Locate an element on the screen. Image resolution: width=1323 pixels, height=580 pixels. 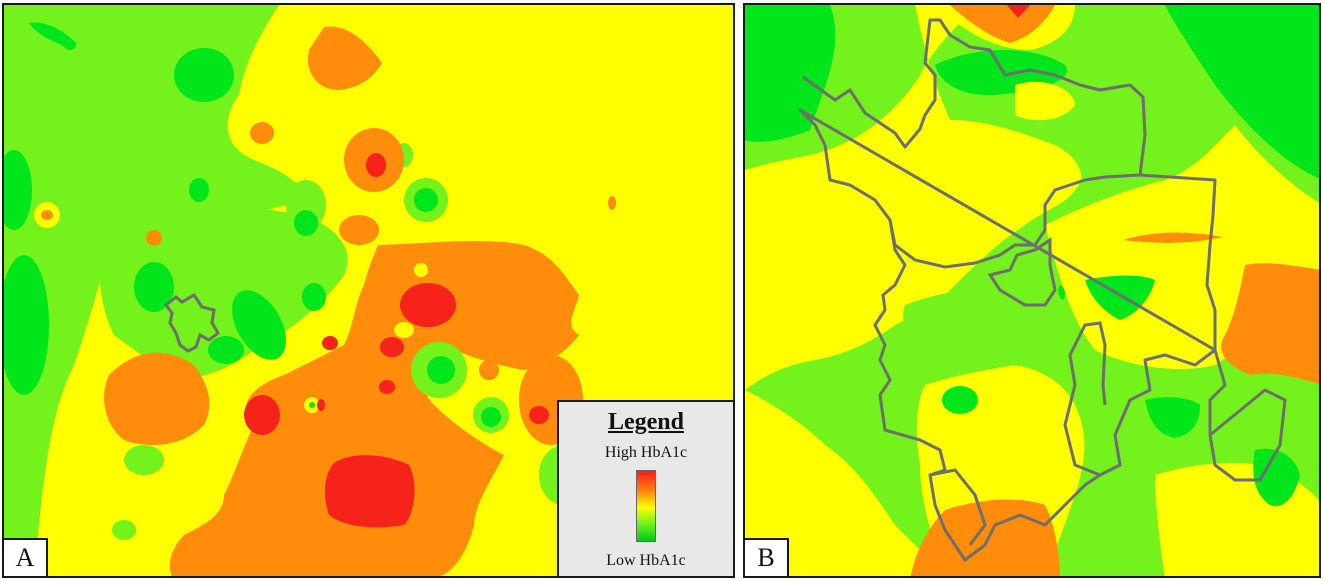
panel-label-a: A is located at coordinates (26, 557).